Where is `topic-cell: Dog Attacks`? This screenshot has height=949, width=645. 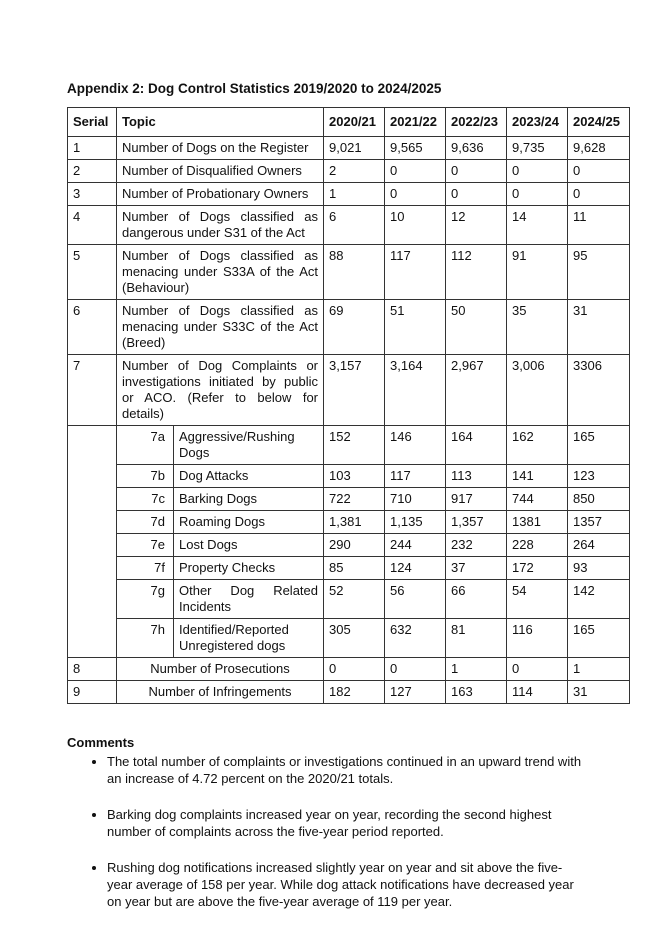 topic-cell: Dog Attacks is located at coordinates (248, 476).